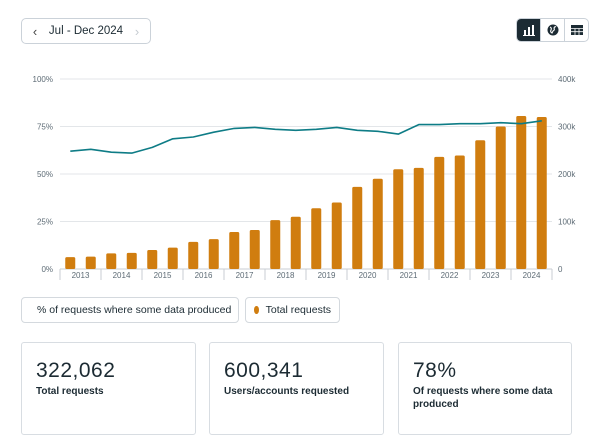  I want to click on stat-card-users-requested: 600,341 Users/accounts requested, so click(296, 388).